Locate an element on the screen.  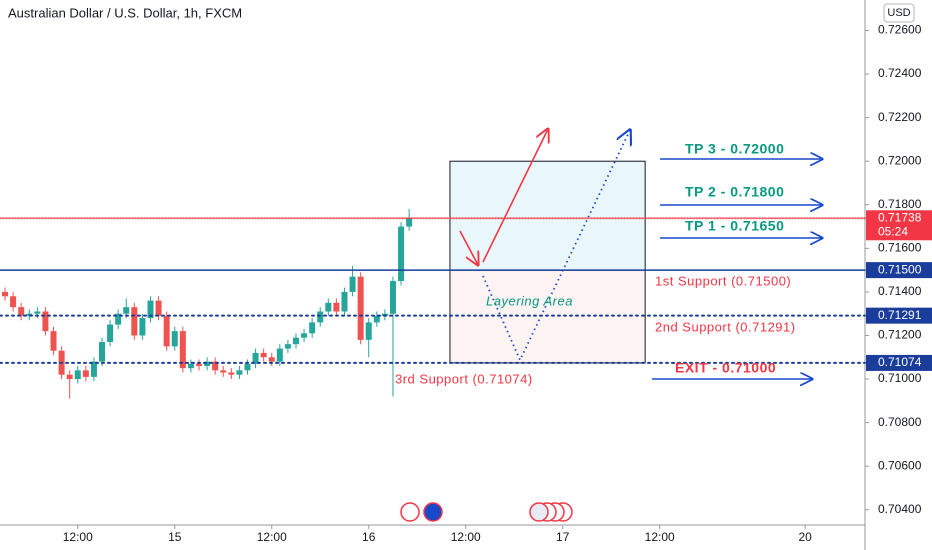
y-tick-label: 0.71600 is located at coordinates (900, 248).